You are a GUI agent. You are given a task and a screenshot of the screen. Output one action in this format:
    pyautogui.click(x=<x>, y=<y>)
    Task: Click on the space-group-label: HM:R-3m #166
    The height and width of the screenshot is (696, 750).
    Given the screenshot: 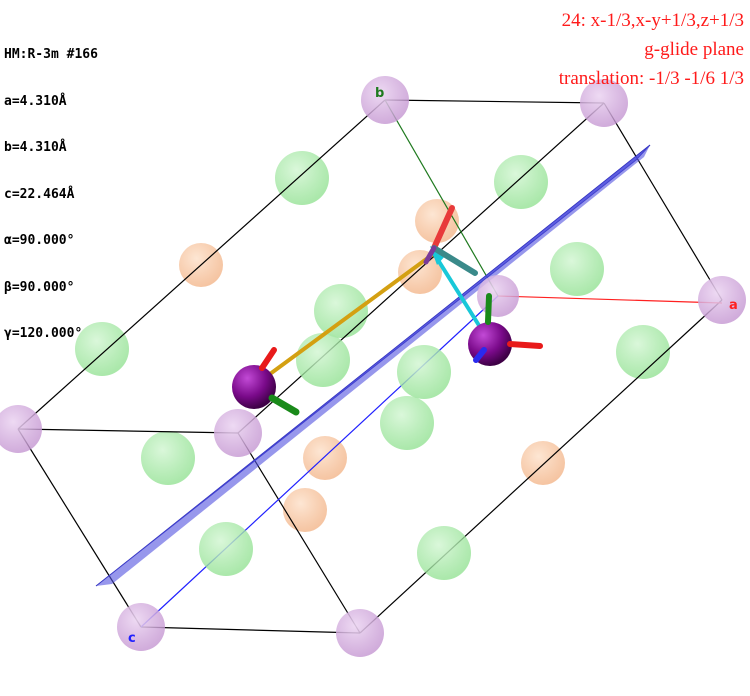 What is the action you would take?
    pyautogui.click(x=51, y=54)
    